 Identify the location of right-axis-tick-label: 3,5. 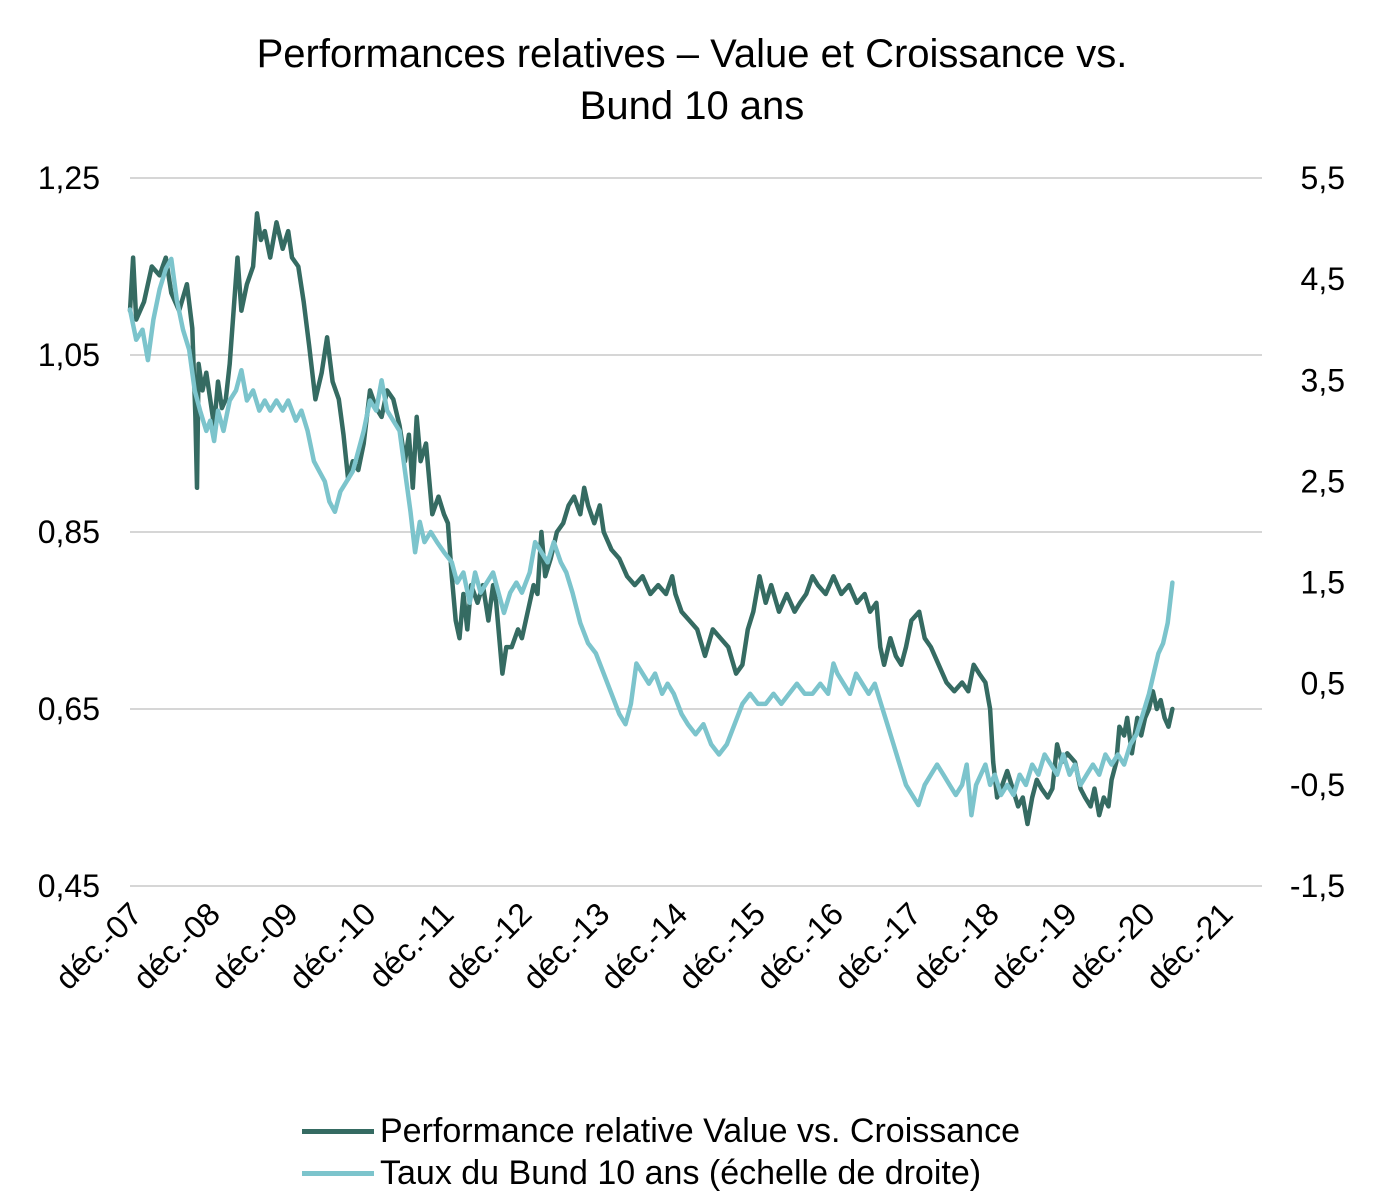
(1323, 380).